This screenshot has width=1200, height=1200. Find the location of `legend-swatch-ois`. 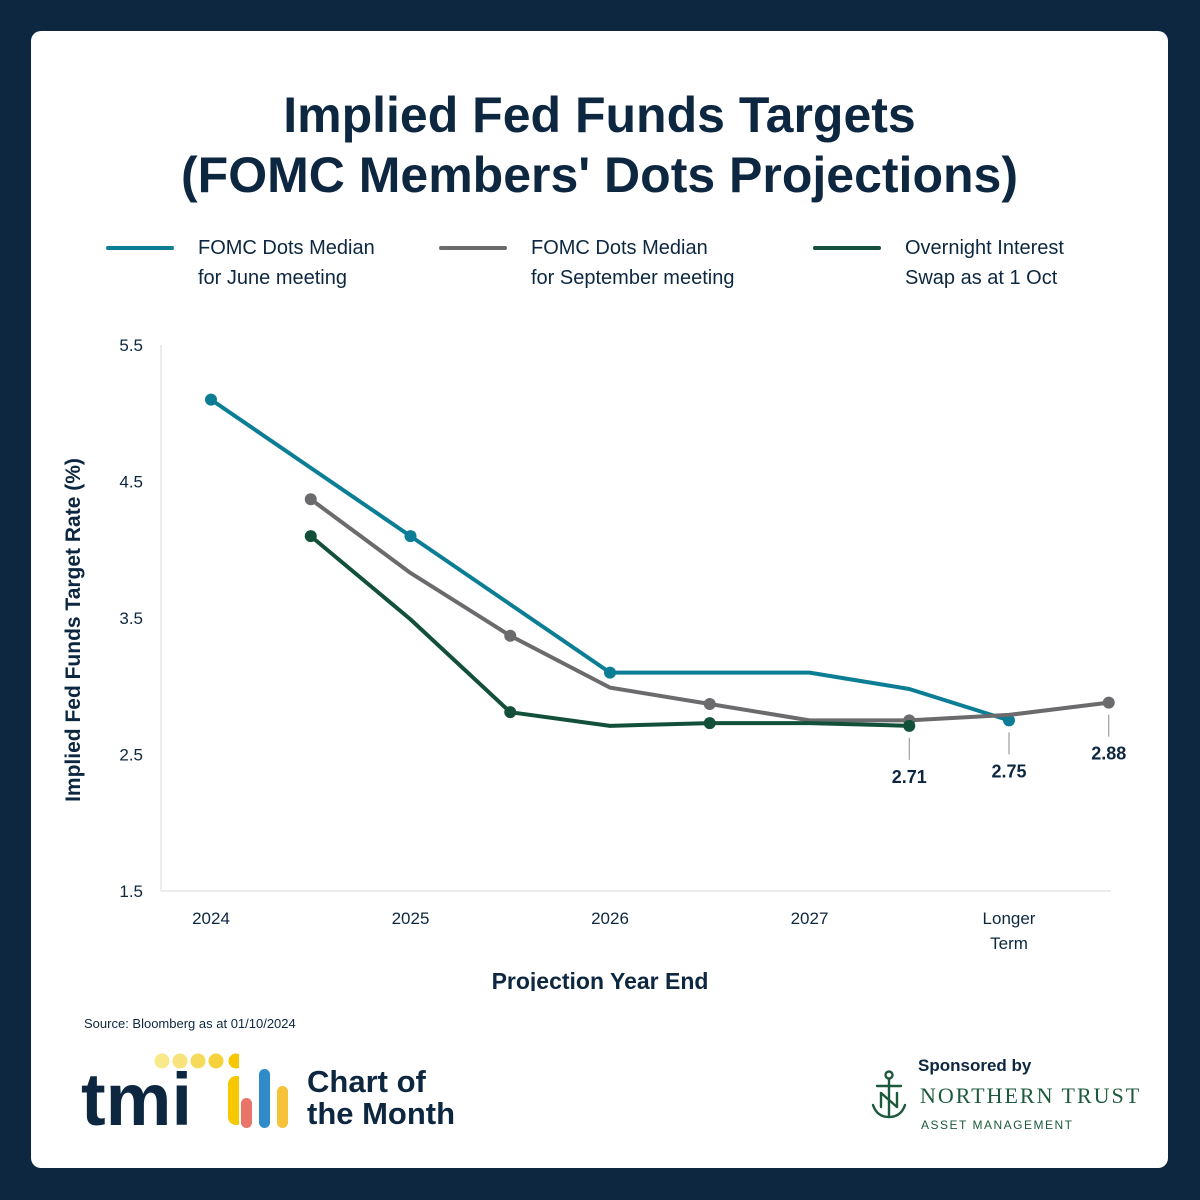

legend-swatch-ois is located at coordinates (847, 248).